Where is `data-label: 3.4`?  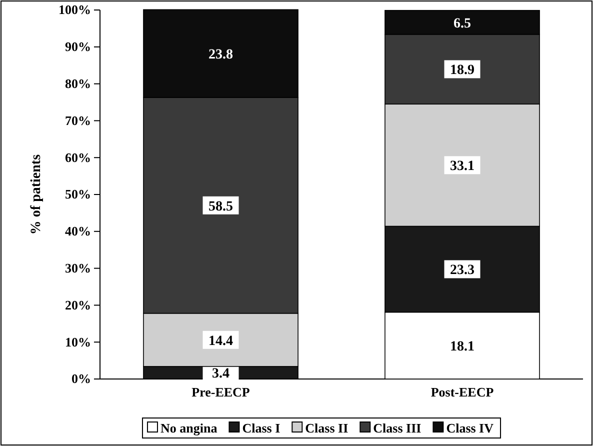 data-label: 3.4 is located at coordinates (221, 374).